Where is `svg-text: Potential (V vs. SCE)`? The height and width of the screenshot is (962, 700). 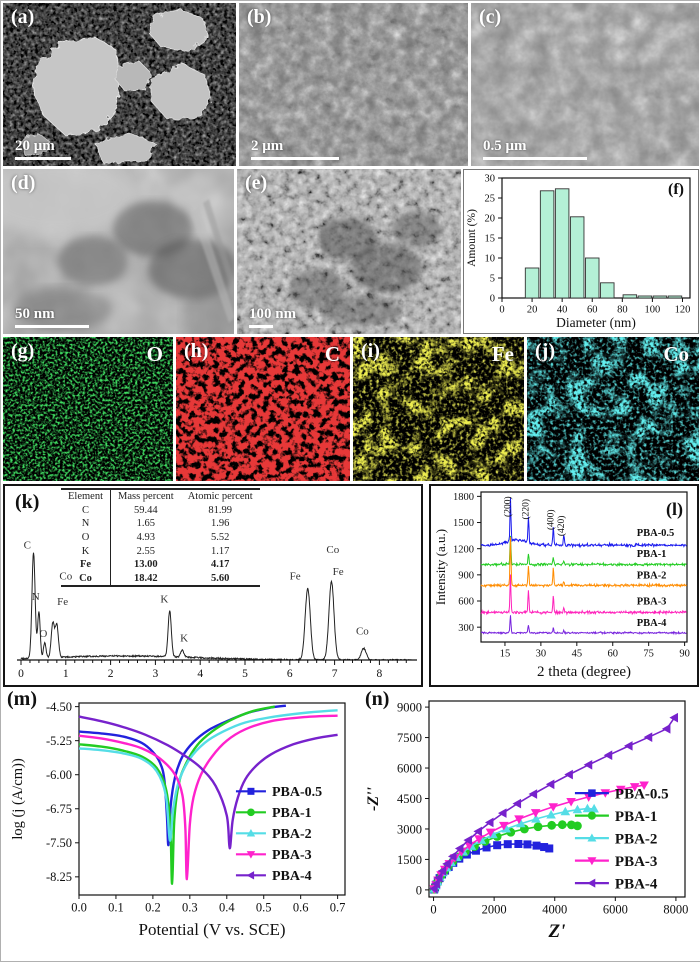 svg-text: Potential (V vs. SCE) is located at coordinates (211, 929).